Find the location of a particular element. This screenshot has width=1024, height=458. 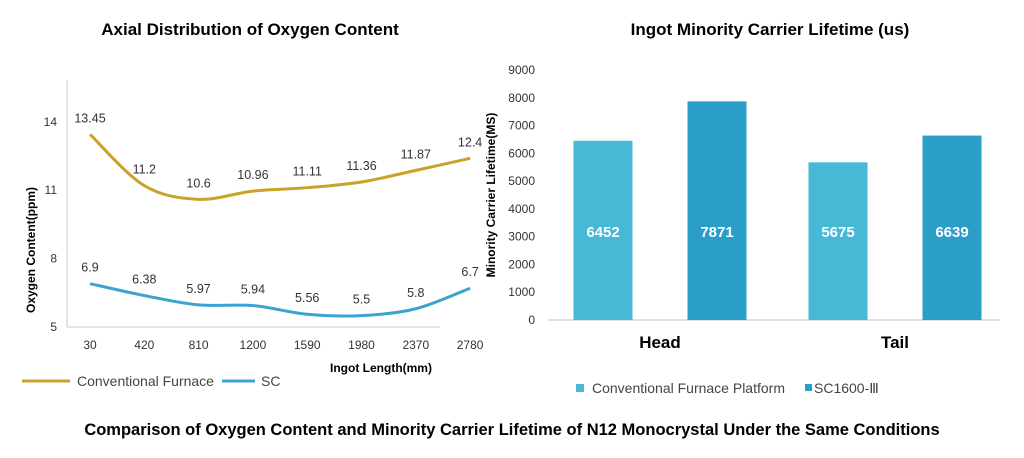

bar-value-label: 6452 is located at coordinates (602, 232).